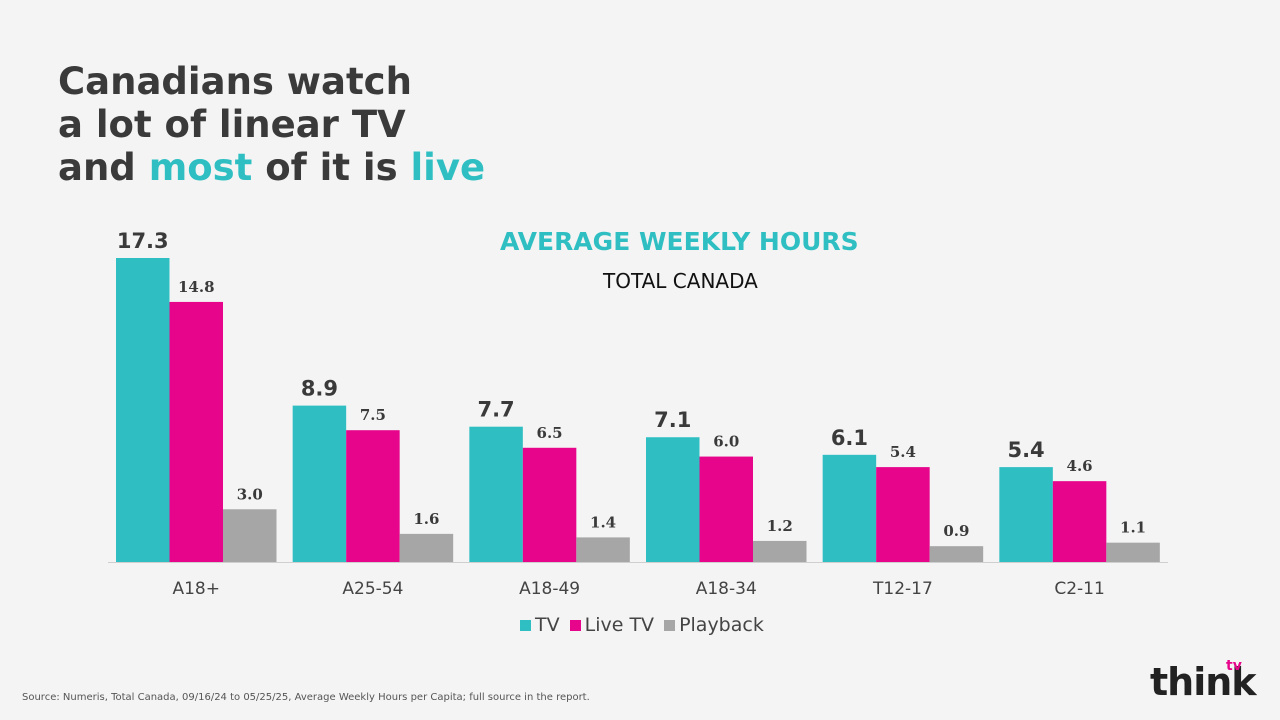 This screenshot has height=720, width=1280. I want to click on data-label-playback: 1.6, so click(426, 519).